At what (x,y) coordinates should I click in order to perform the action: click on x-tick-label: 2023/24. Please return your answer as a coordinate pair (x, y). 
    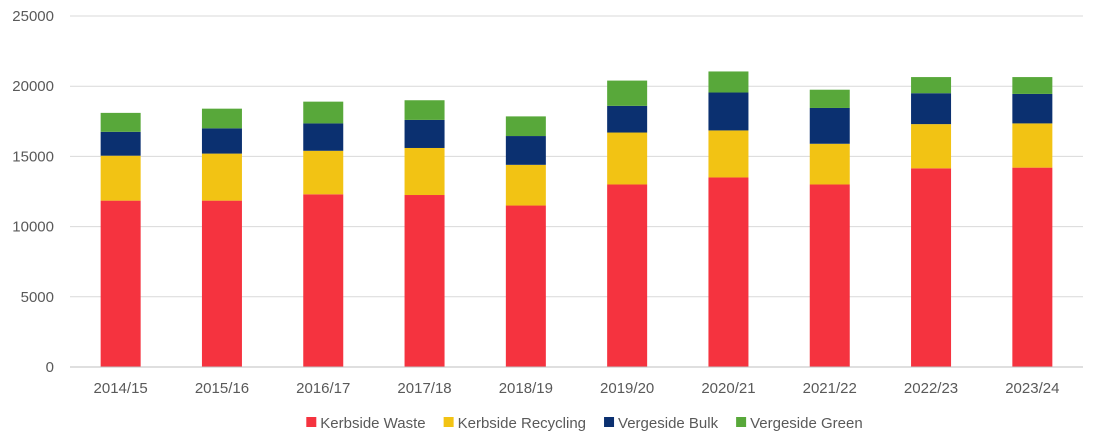
    Looking at the image, I should click on (1032, 388).